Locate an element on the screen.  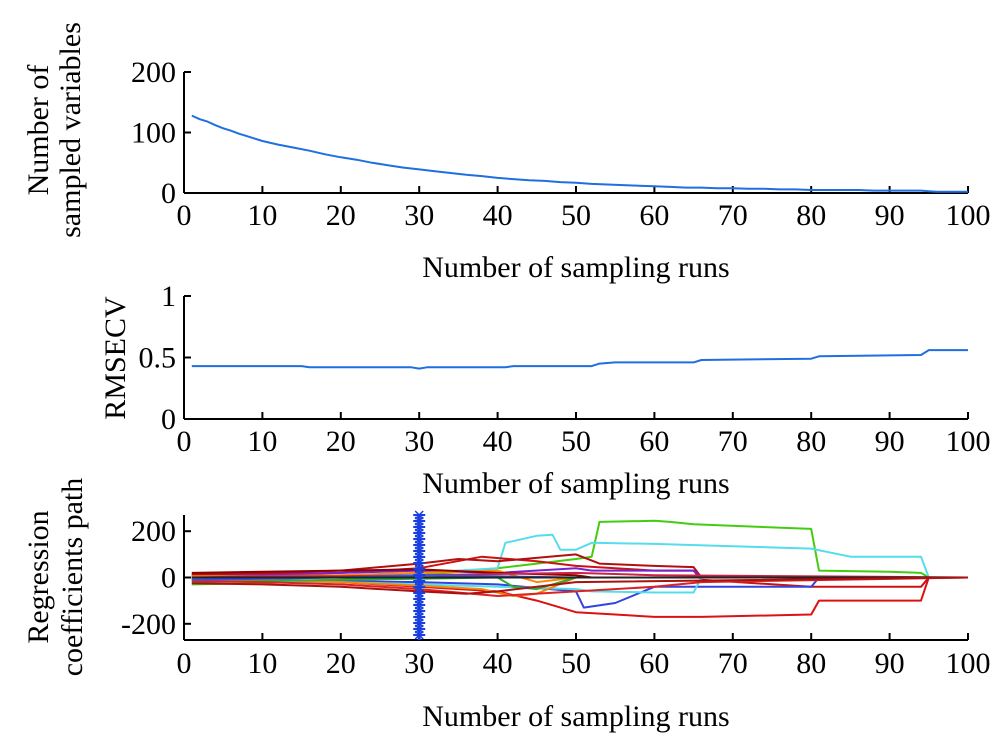
marker-line is located at coordinates (419, 575).